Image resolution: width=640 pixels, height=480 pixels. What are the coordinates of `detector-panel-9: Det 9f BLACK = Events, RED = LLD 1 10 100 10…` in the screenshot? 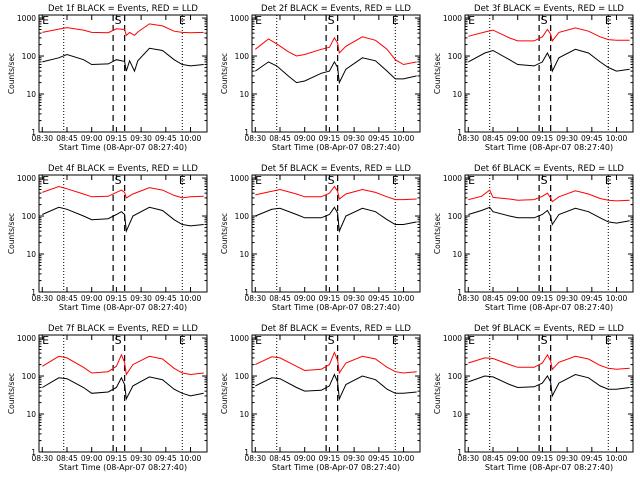 It's located at (533, 398).